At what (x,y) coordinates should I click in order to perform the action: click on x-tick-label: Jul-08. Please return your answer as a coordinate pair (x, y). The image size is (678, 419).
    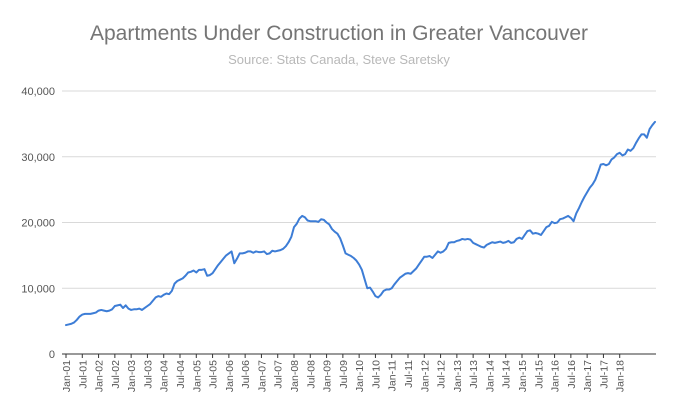
    Looking at the image, I should click on (311, 374).